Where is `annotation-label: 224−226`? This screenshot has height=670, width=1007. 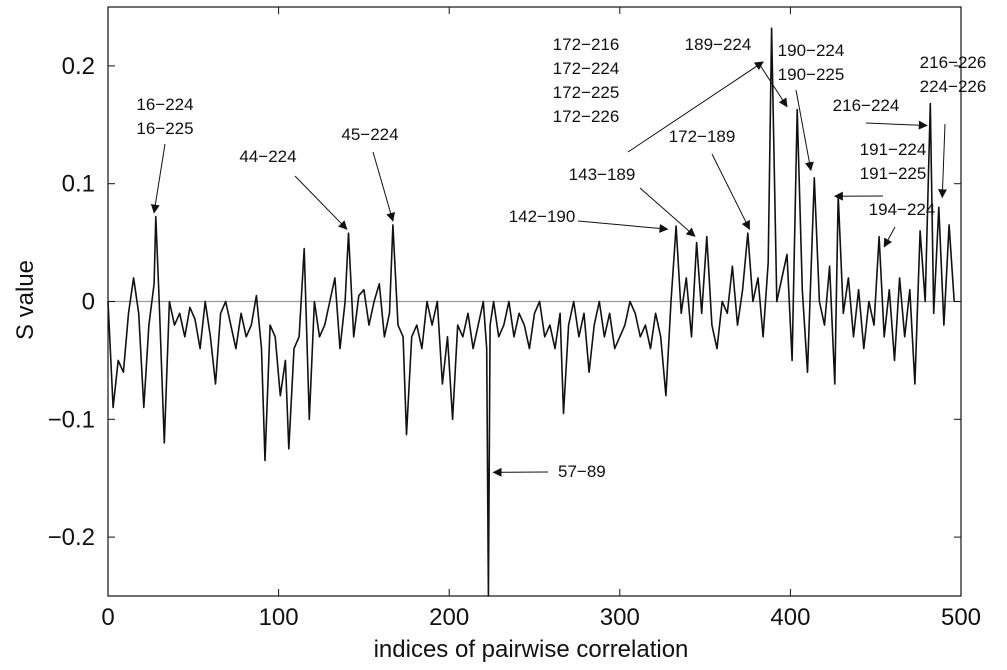
annotation-label: 224−226 is located at coordinates (953, 86).